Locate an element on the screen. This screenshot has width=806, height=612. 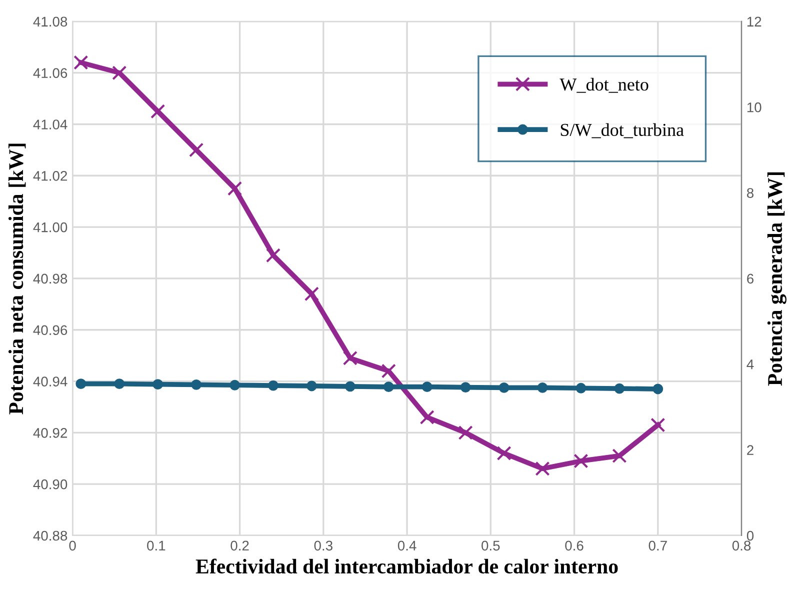
y2-tick-label: 2 is located at coordinates (750, 450).